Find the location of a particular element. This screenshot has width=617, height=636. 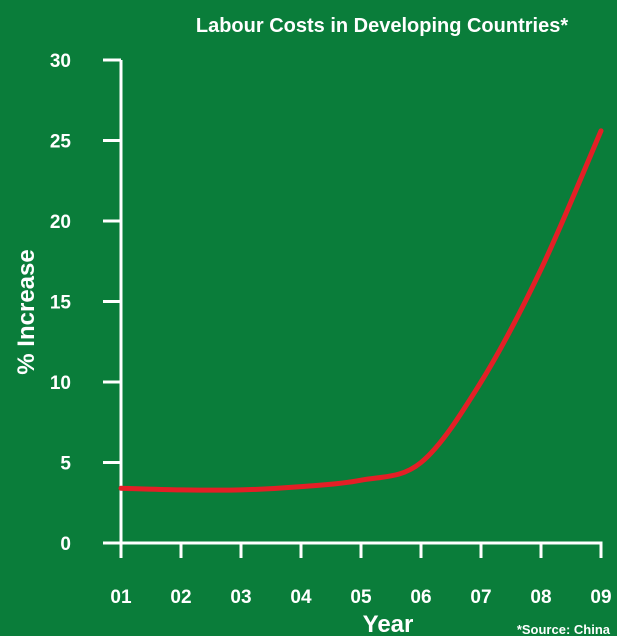

x-tick-label: 02 is located at coordinates (180, 597).